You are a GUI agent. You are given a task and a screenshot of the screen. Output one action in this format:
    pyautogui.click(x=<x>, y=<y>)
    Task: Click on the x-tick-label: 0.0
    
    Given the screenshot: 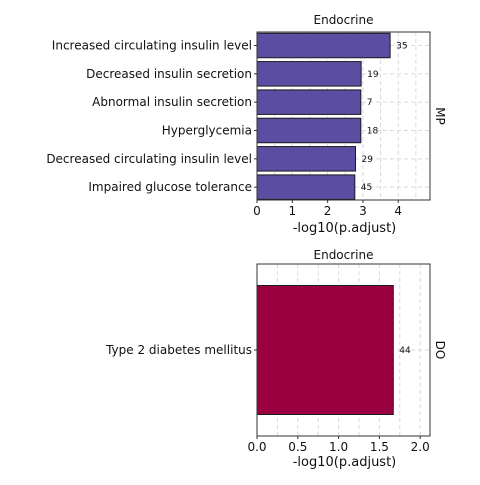 What is the action you would take?
    pyautogui.click(x=256, y=447)
    